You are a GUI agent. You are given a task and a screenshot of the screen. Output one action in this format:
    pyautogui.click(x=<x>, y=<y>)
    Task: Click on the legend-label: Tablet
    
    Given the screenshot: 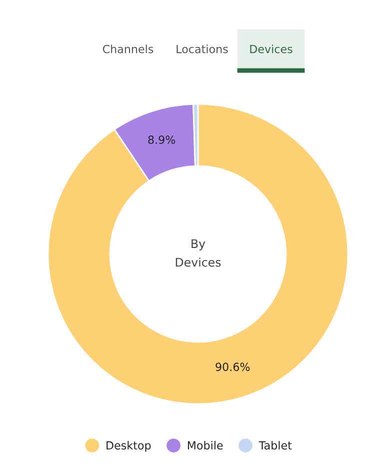 What is the action you would take?
    pyautogui.click(x=275, y=445)
    